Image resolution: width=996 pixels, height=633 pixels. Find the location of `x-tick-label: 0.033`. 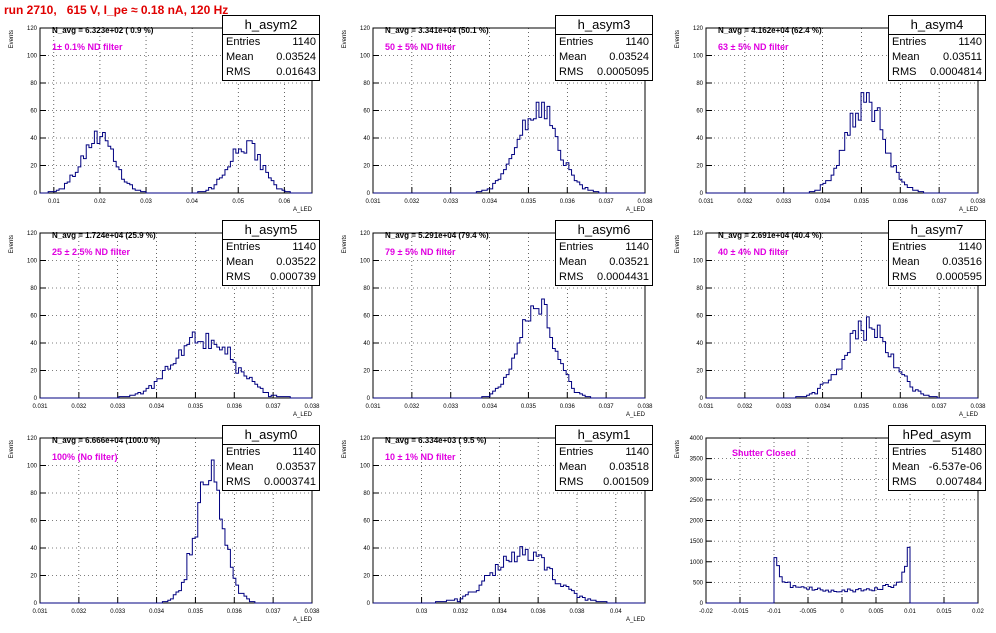

x-tick-label: 0.033 is located at coordinates (118, 612).